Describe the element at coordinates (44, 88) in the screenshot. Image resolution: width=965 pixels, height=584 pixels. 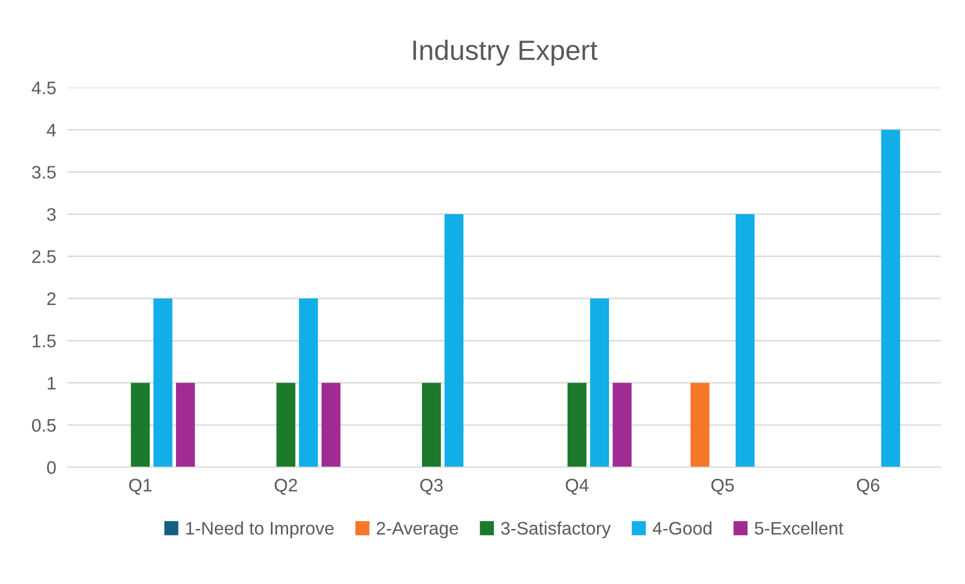
I see `y-tick-label: 4.5` at that location.